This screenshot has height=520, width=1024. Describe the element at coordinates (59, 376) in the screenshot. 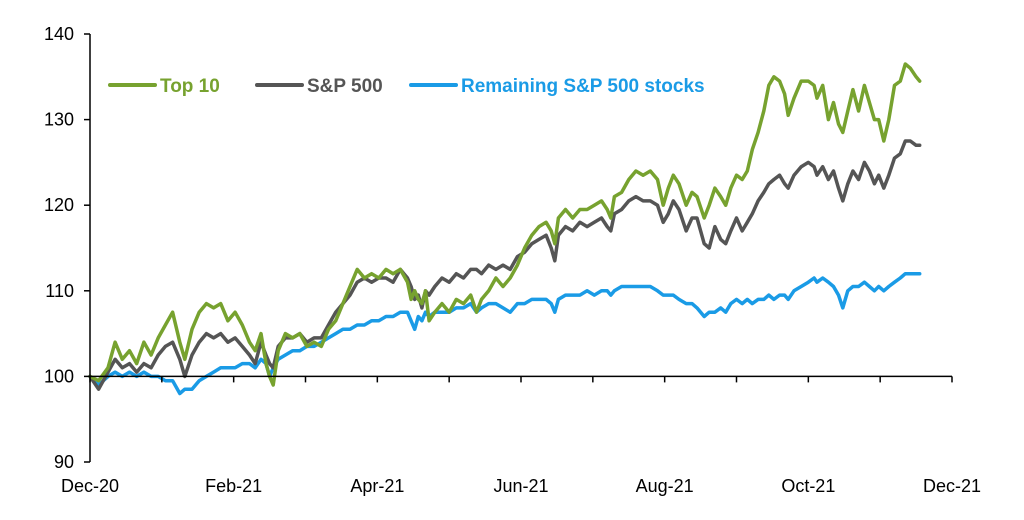

I see `y-tick-label: 100` at that location.